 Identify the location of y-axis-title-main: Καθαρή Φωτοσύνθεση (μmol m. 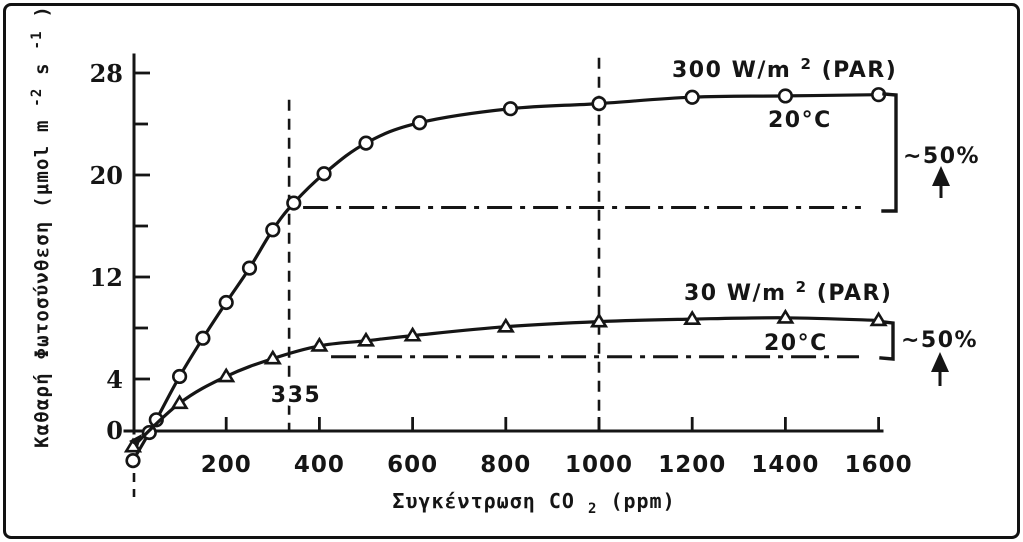
(42, 283).